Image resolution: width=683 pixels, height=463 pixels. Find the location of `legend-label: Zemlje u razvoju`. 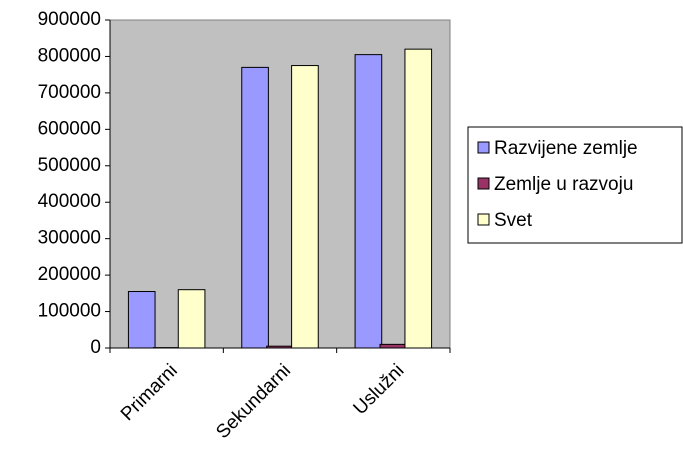

legend-label: Zemlje u razvoju is located at coordinates (563, 184).